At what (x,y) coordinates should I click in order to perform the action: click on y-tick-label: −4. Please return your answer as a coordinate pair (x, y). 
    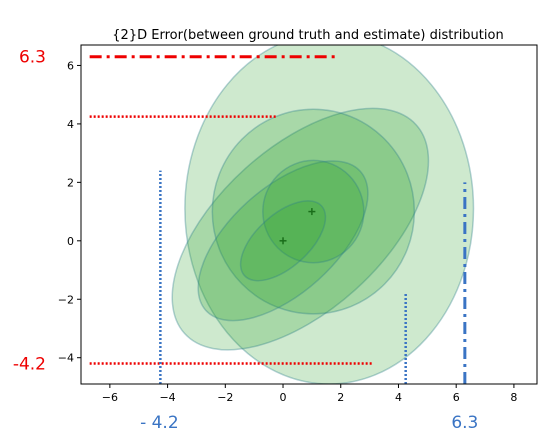
    Looking at the image, I should click on (66, 358).